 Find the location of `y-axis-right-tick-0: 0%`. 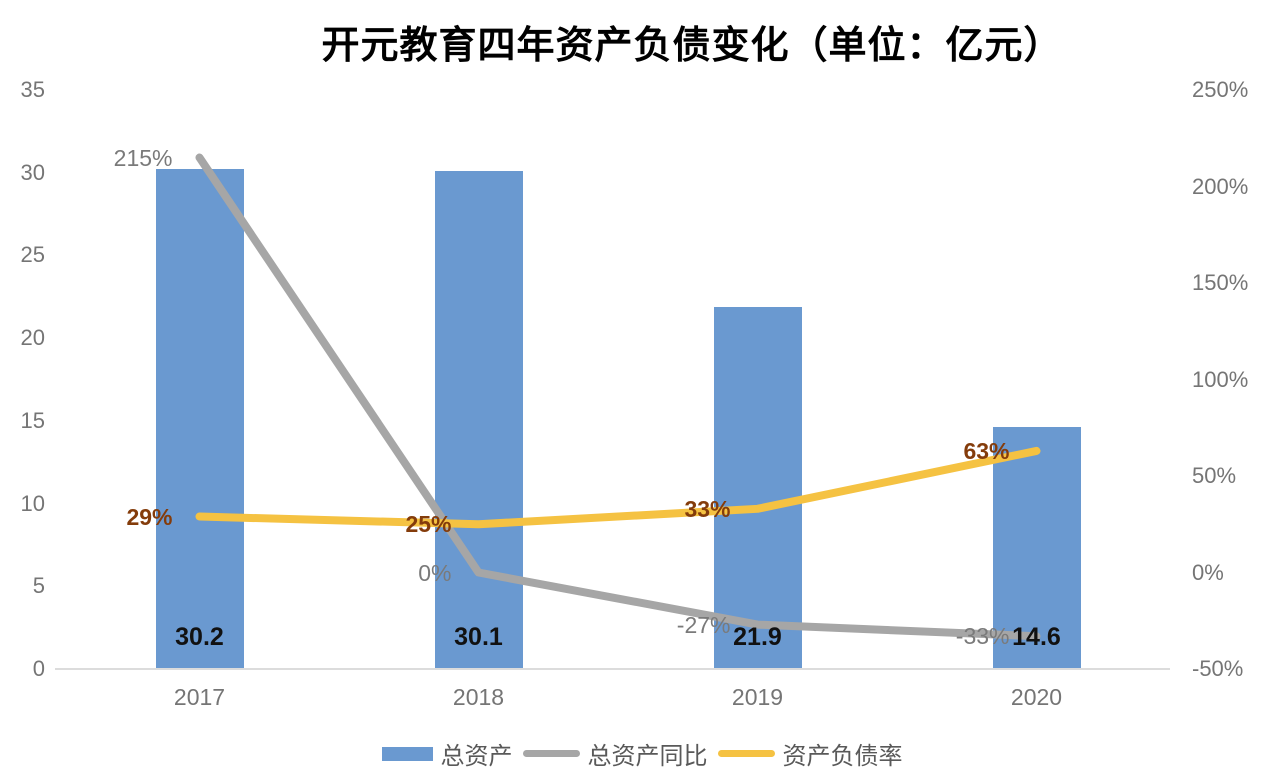

y-axis-right-tick-0: 0% is located at coordinates (1208, 572).